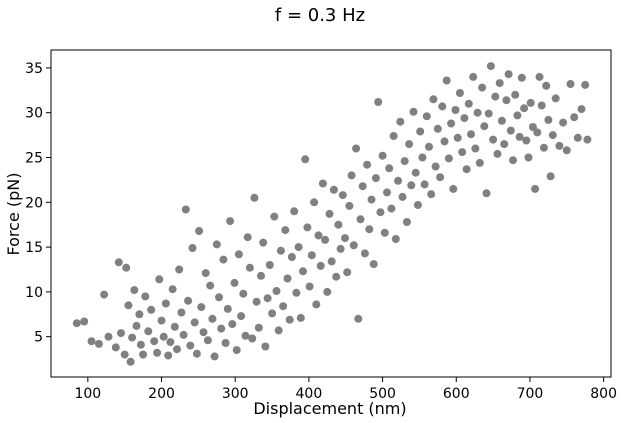 Image resolution: width=621 pixels, height=423 pixels. What do you see at coordinates (329, 408) in the screenshot?
I see `x-axis-label: Displacement (nm)` at bounding box center [329, 408].